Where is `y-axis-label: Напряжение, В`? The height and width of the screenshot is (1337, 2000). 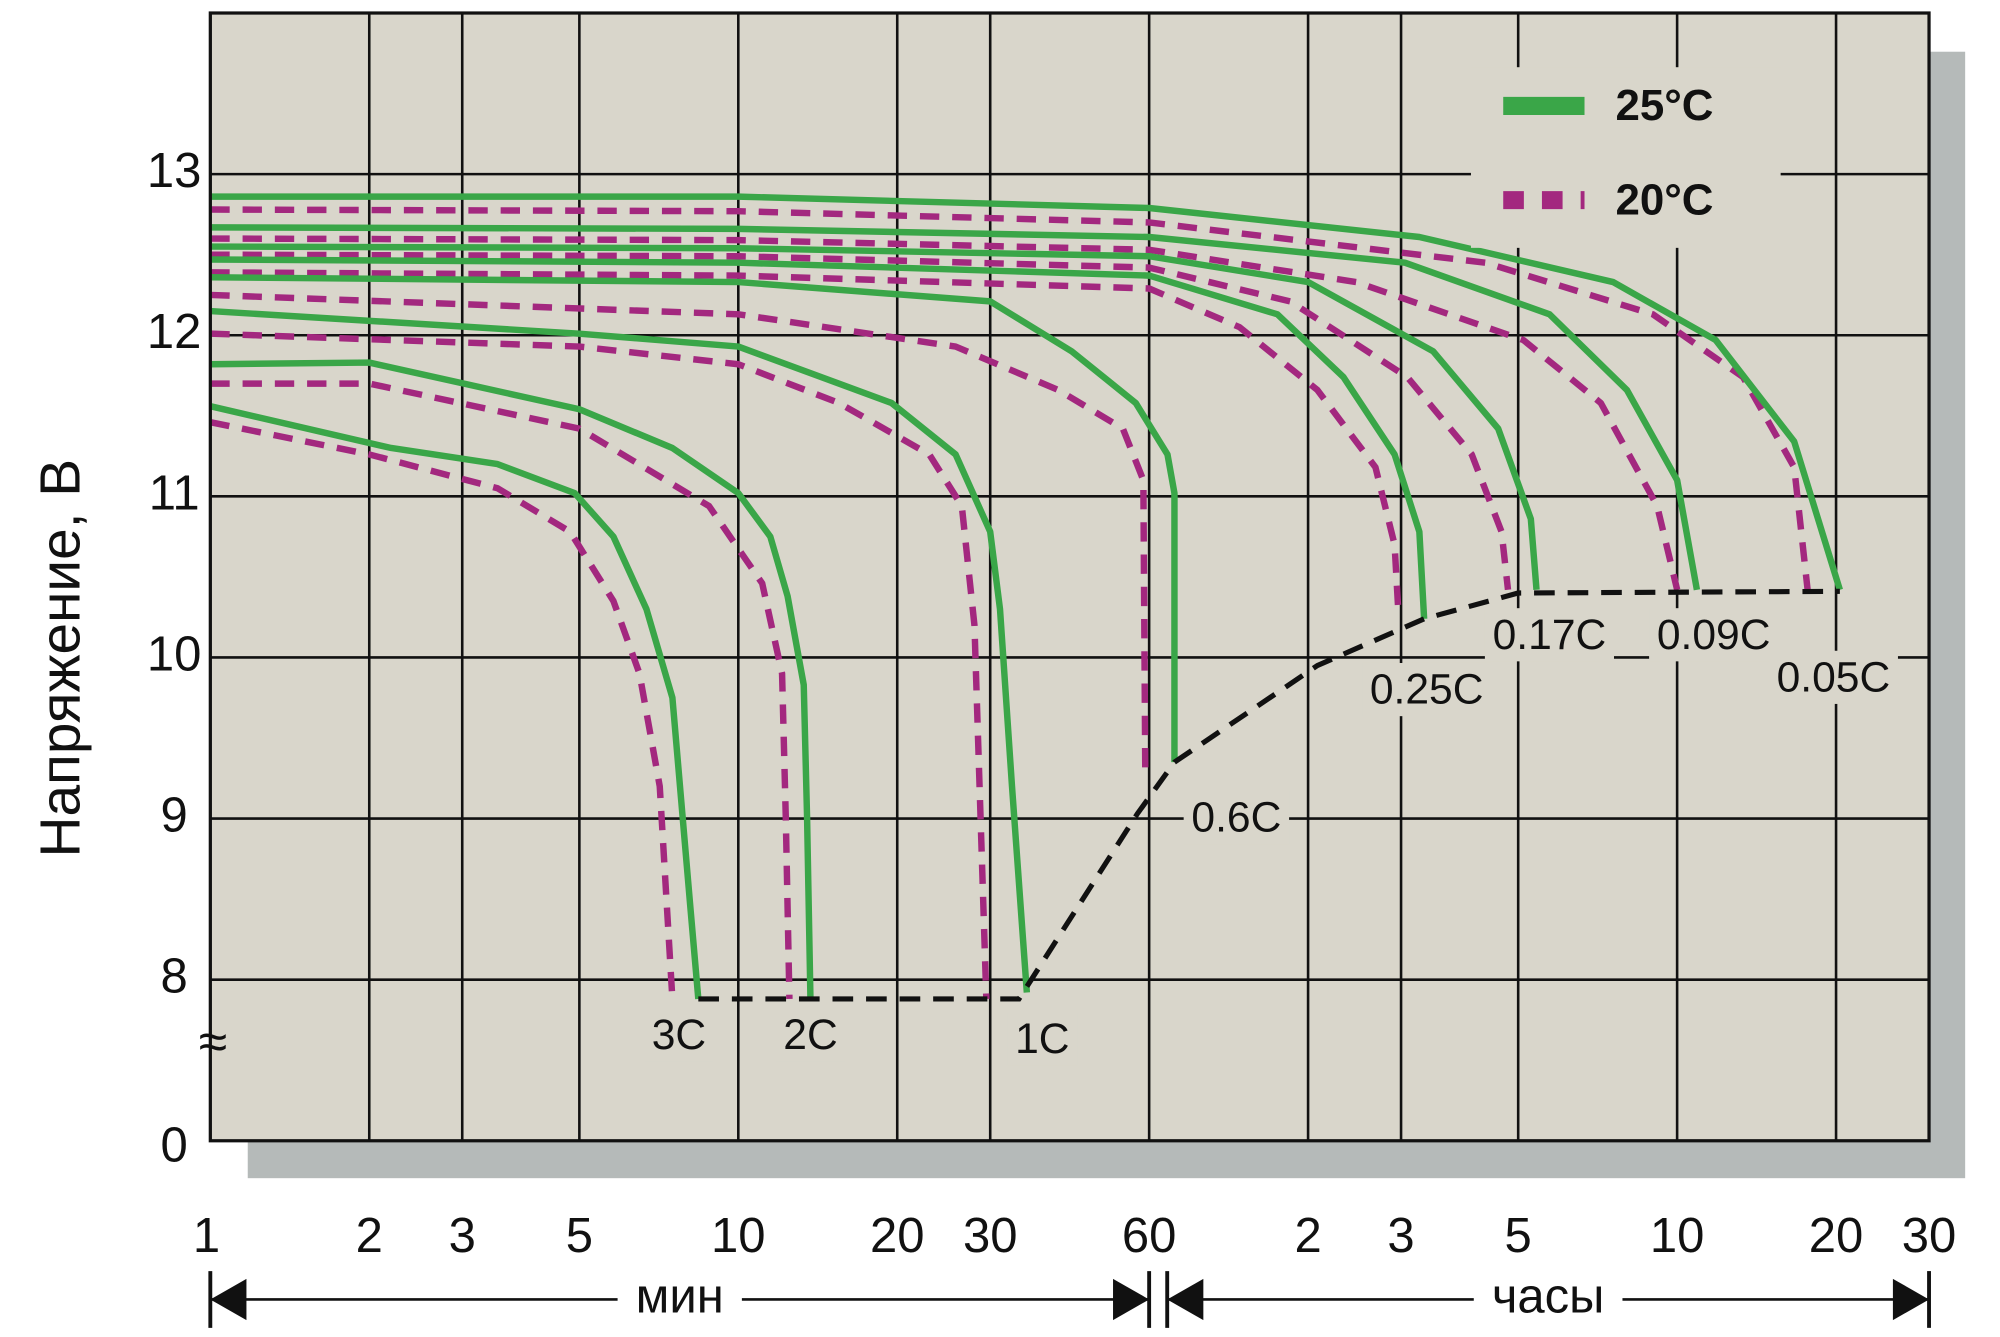 y-axis-label: Напряжение, В is located at coordinates (61, 658).